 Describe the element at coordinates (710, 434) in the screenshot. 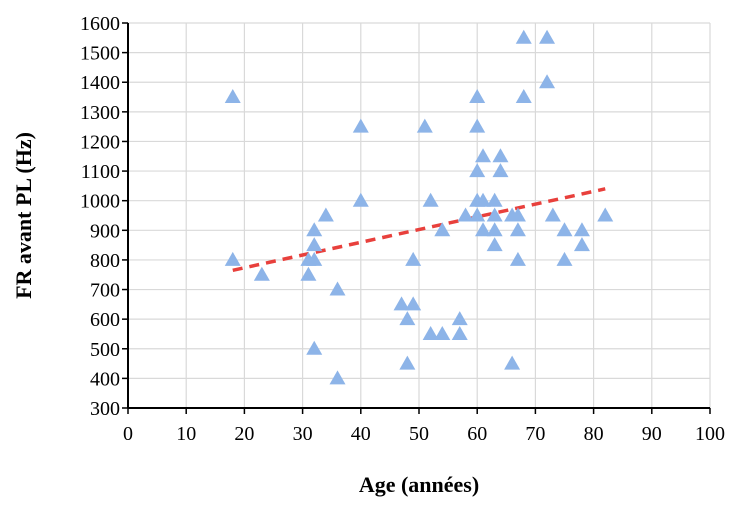

I see `x-tick-label: 100` at that location.